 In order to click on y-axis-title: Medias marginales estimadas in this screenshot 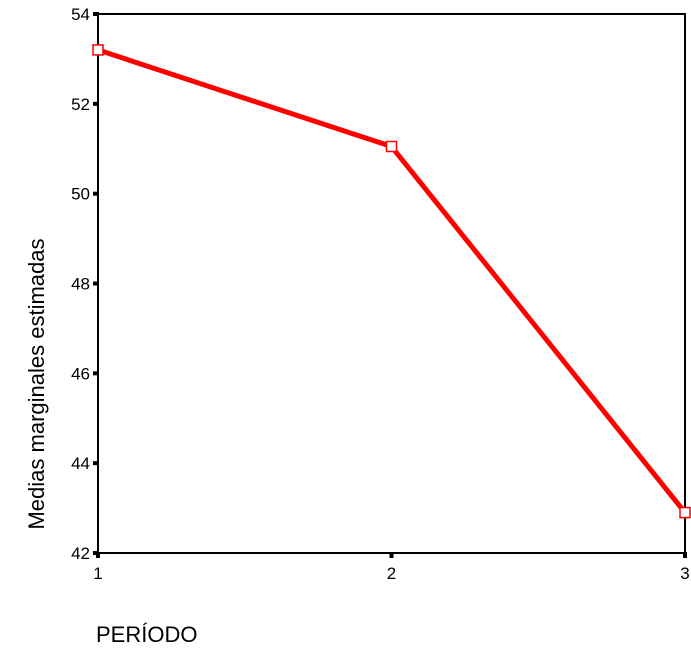, I will do `click(36, 383)`.